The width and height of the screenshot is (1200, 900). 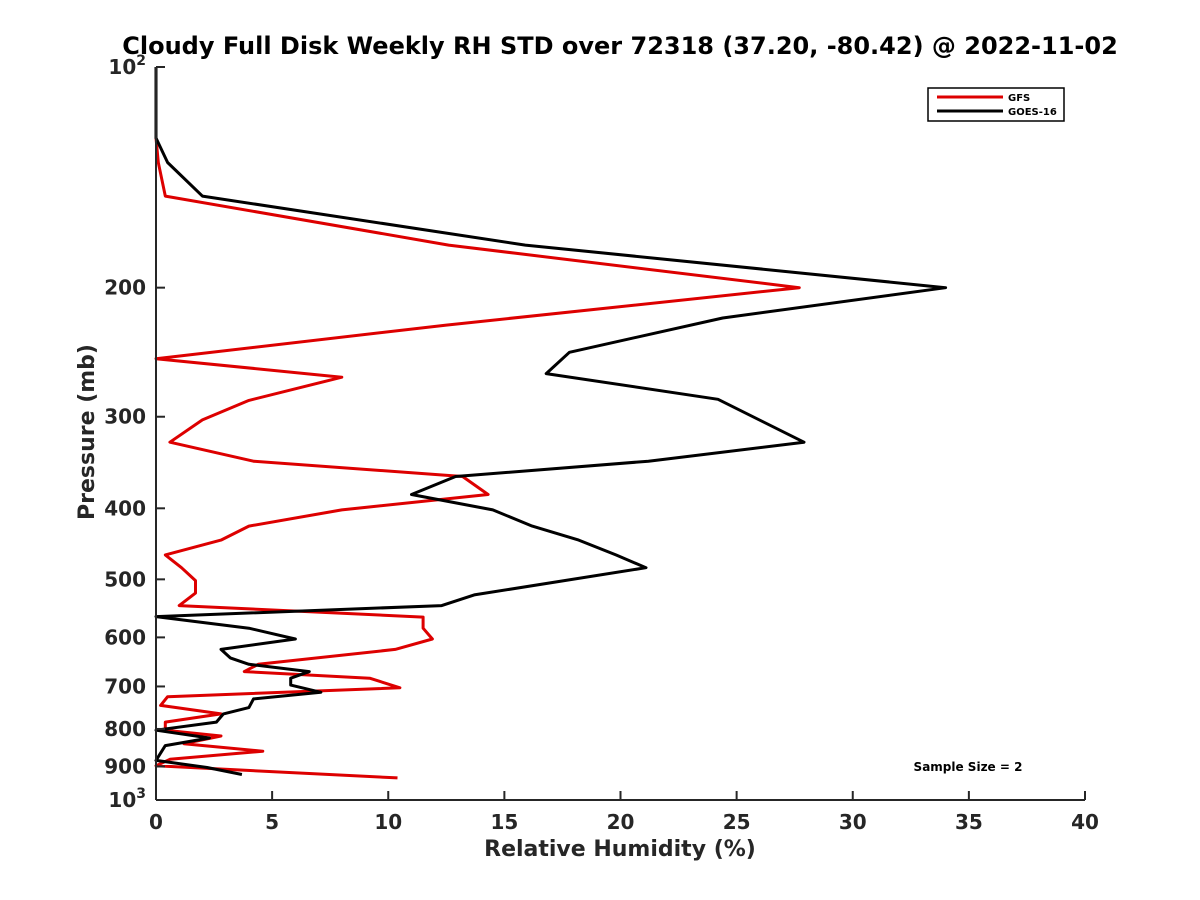 What do you see at coordinates (1032, 112) in the screenshot?
I see `legend-label-goes16: GOES-16` at bounding box center [1032, 112].